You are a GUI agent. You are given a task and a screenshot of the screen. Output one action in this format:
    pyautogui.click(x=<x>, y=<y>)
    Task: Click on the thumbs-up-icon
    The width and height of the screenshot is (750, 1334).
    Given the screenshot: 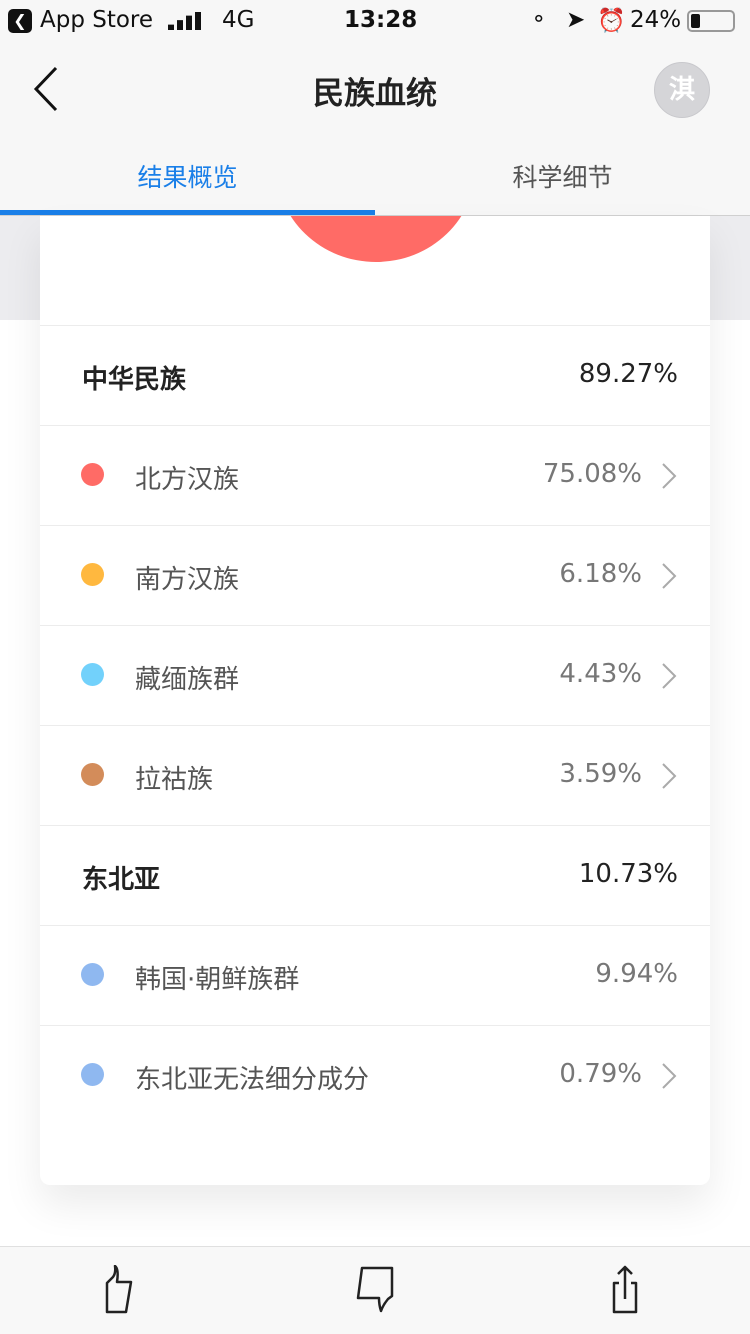 What is the action you would take?
    pyautogui.click(x=126, y=1290)
    